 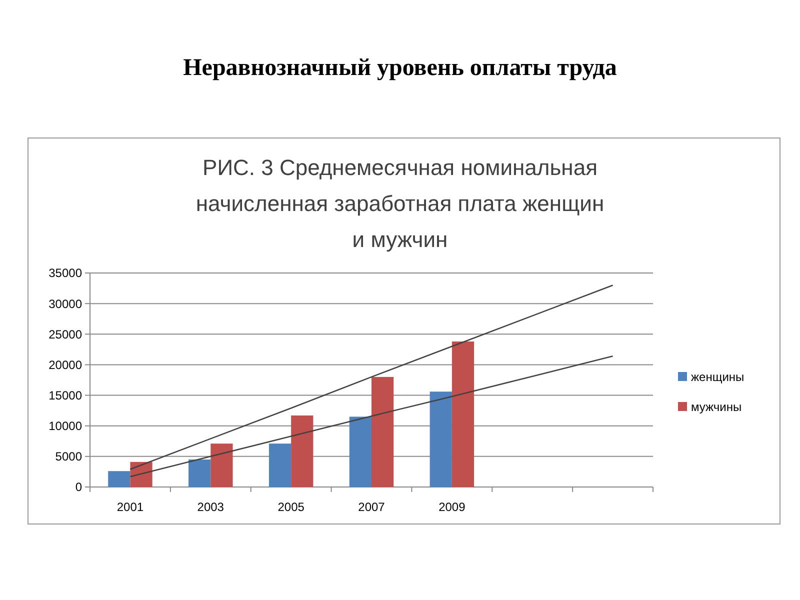 What do you see at coordinates (65, 334) in the screenshot?
I see `y-tick-label: 25000` at bounding box center [65, 334].